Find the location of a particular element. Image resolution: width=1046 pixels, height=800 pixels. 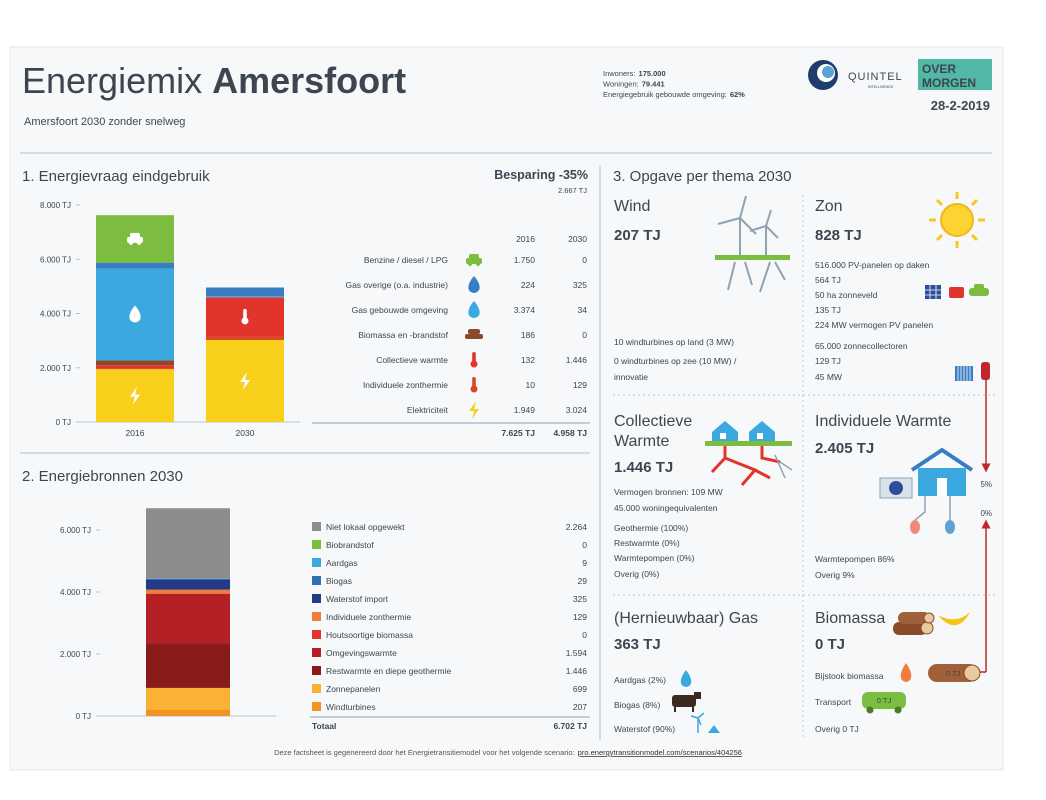

y-tick-label: 6.000 TJ is located at coordinates (75, 530).